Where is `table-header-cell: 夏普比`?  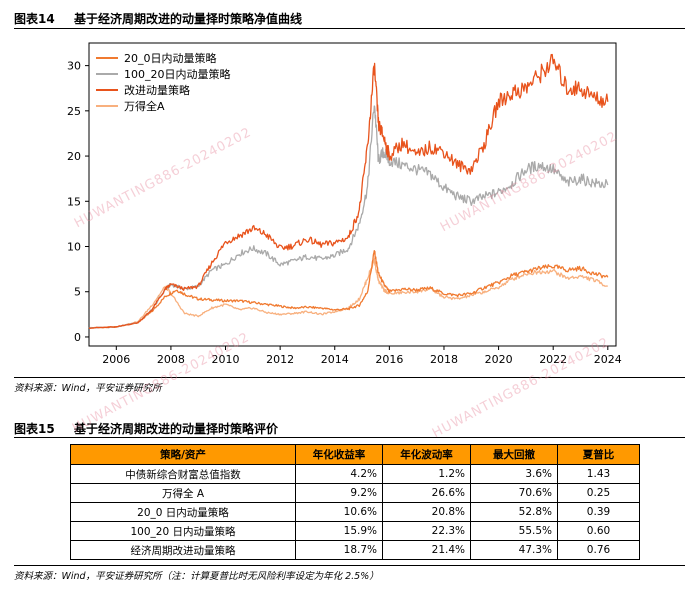
table-header-cell: 夏普比 is located at coordinates (598, 454).